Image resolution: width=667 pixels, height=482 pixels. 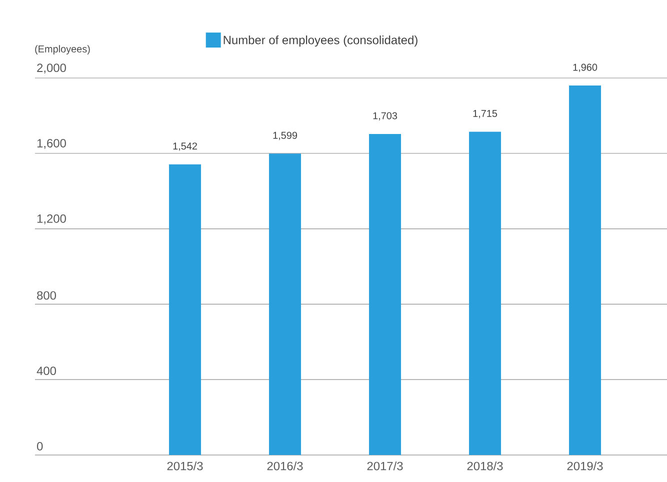 What do you see at coordinates (46, 371) in the screenshot?
I see `y-tick-label: 400` at bounding box center [46, 371].